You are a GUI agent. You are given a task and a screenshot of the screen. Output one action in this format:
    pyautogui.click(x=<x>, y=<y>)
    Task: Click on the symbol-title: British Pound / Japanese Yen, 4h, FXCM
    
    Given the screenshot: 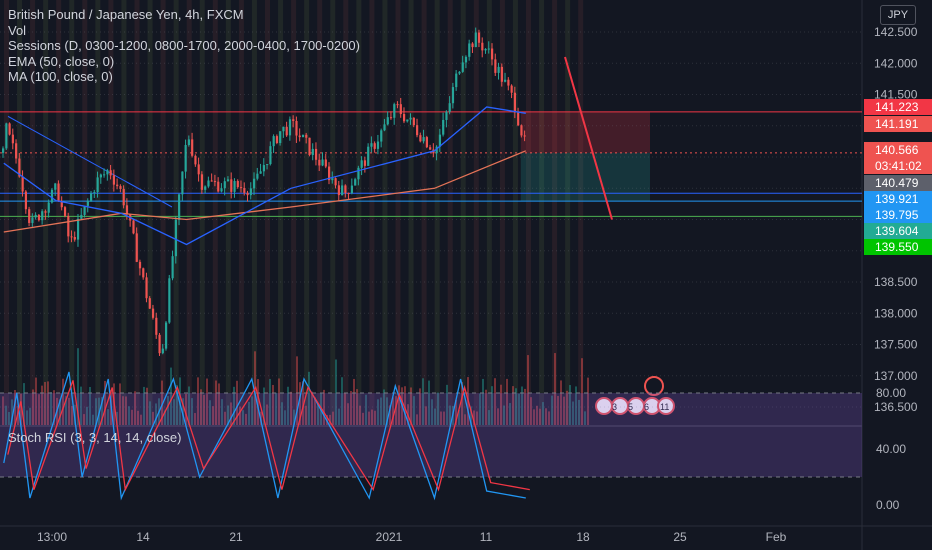 What is the action you would take?
    pyautogui.click(x=126, y=14)
    